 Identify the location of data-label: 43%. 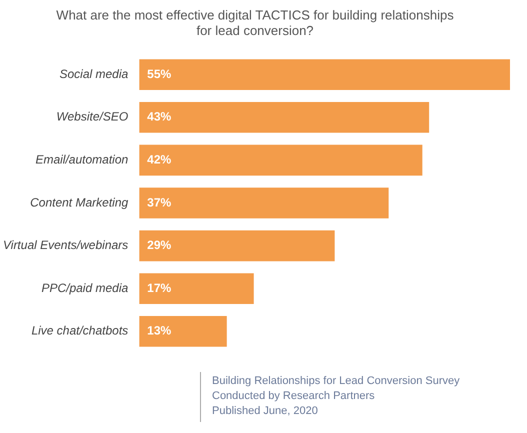
(159, 117).